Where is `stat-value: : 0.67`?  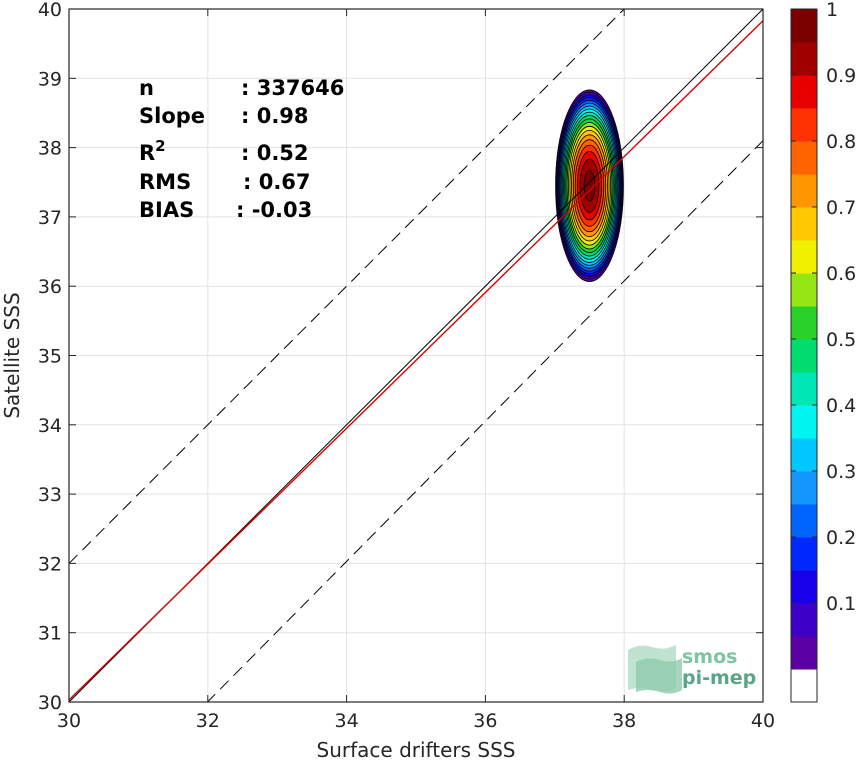 stat-value: : 0.67 is located at coordinates (277, 182).